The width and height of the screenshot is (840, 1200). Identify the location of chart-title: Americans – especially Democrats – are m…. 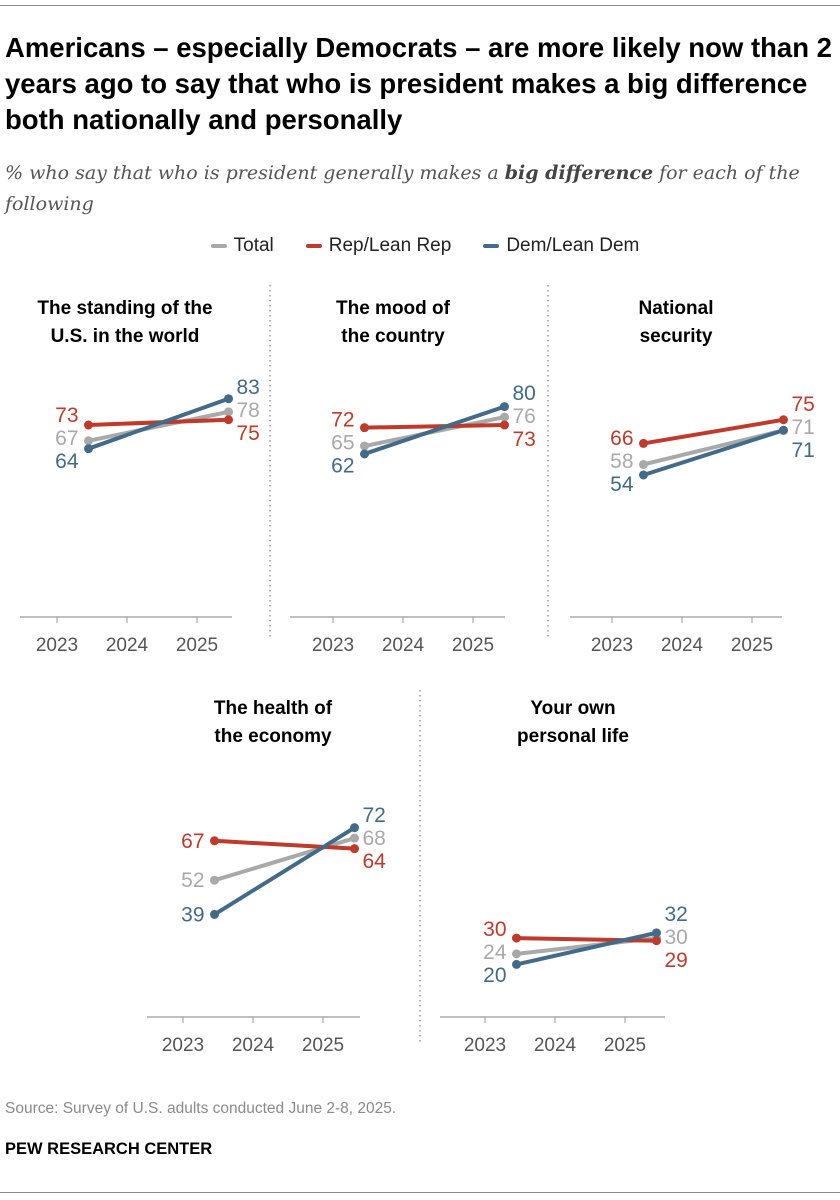
(418, 83).